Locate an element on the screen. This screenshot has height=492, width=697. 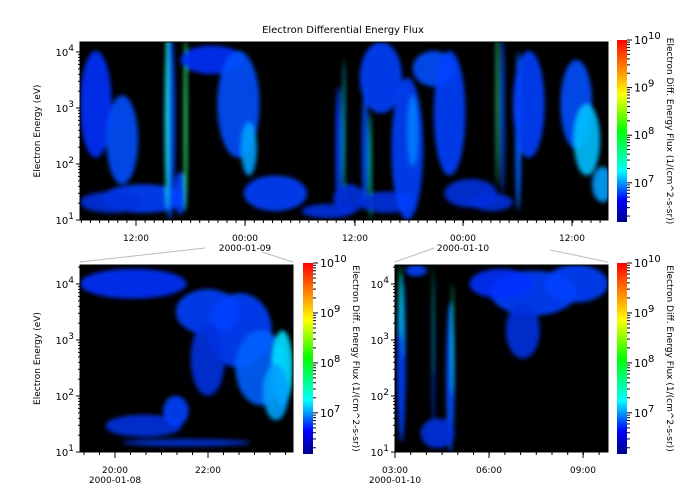
x-tick-label: 09:00 is located at coordinates (583, 471).